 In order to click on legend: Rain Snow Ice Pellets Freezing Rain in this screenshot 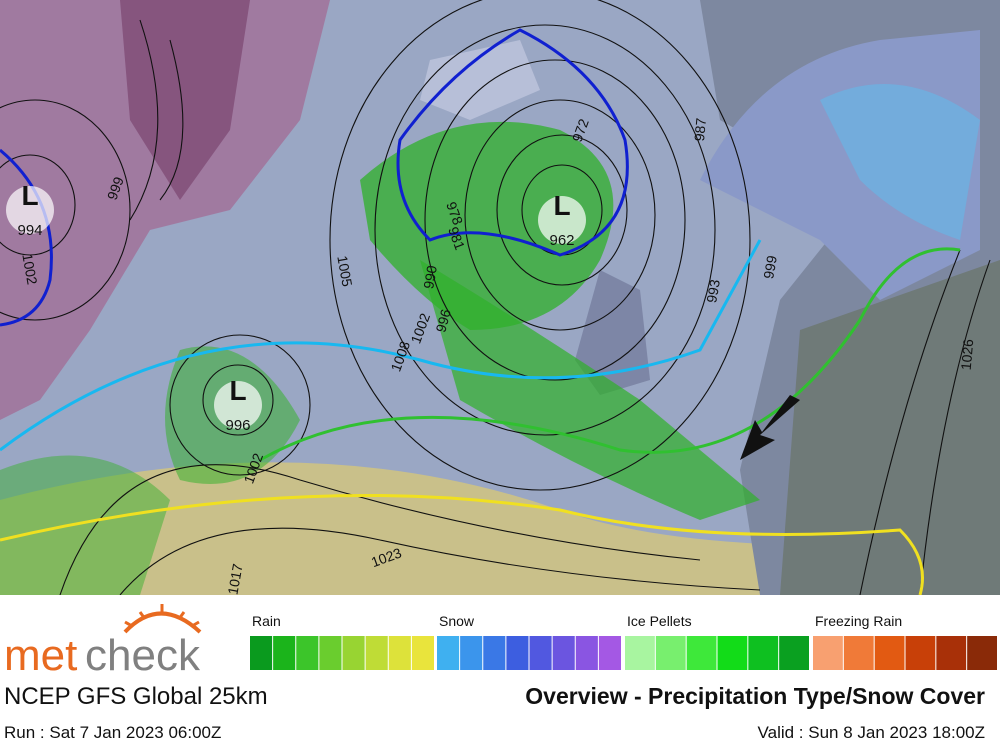, I will do `click(623, 641)`.